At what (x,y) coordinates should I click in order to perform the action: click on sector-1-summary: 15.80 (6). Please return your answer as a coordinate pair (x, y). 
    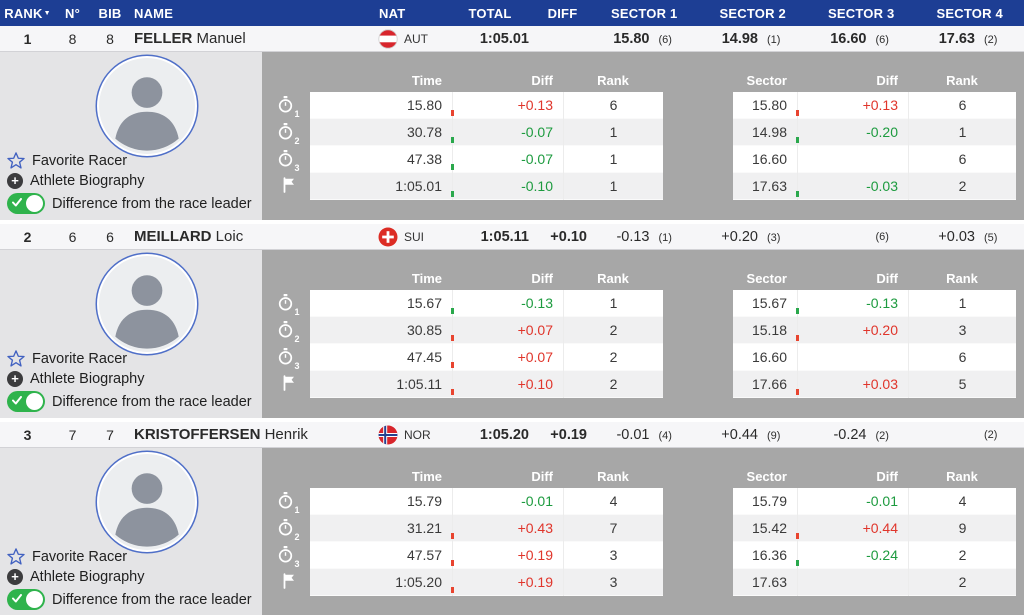
    Looking at the image, I should click on (642, 38).